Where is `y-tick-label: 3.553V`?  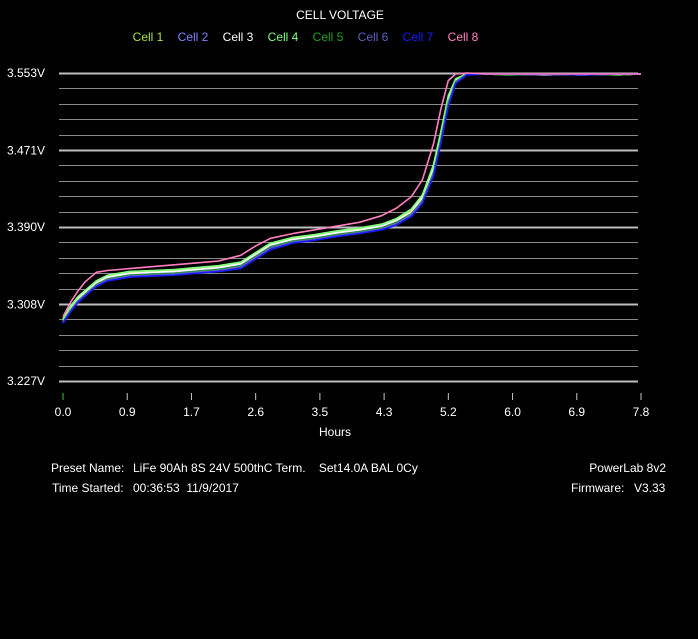 y-tick-label: 3.553V is located at coordinates (26, 73).